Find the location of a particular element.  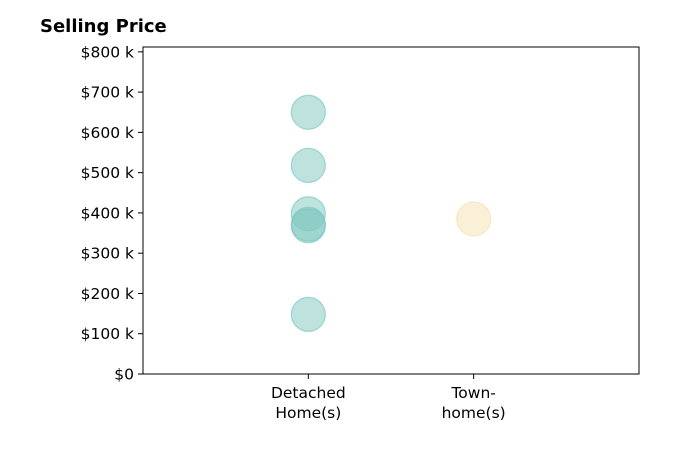

x-tick-label: Detached is located at coordinates (308, 393).